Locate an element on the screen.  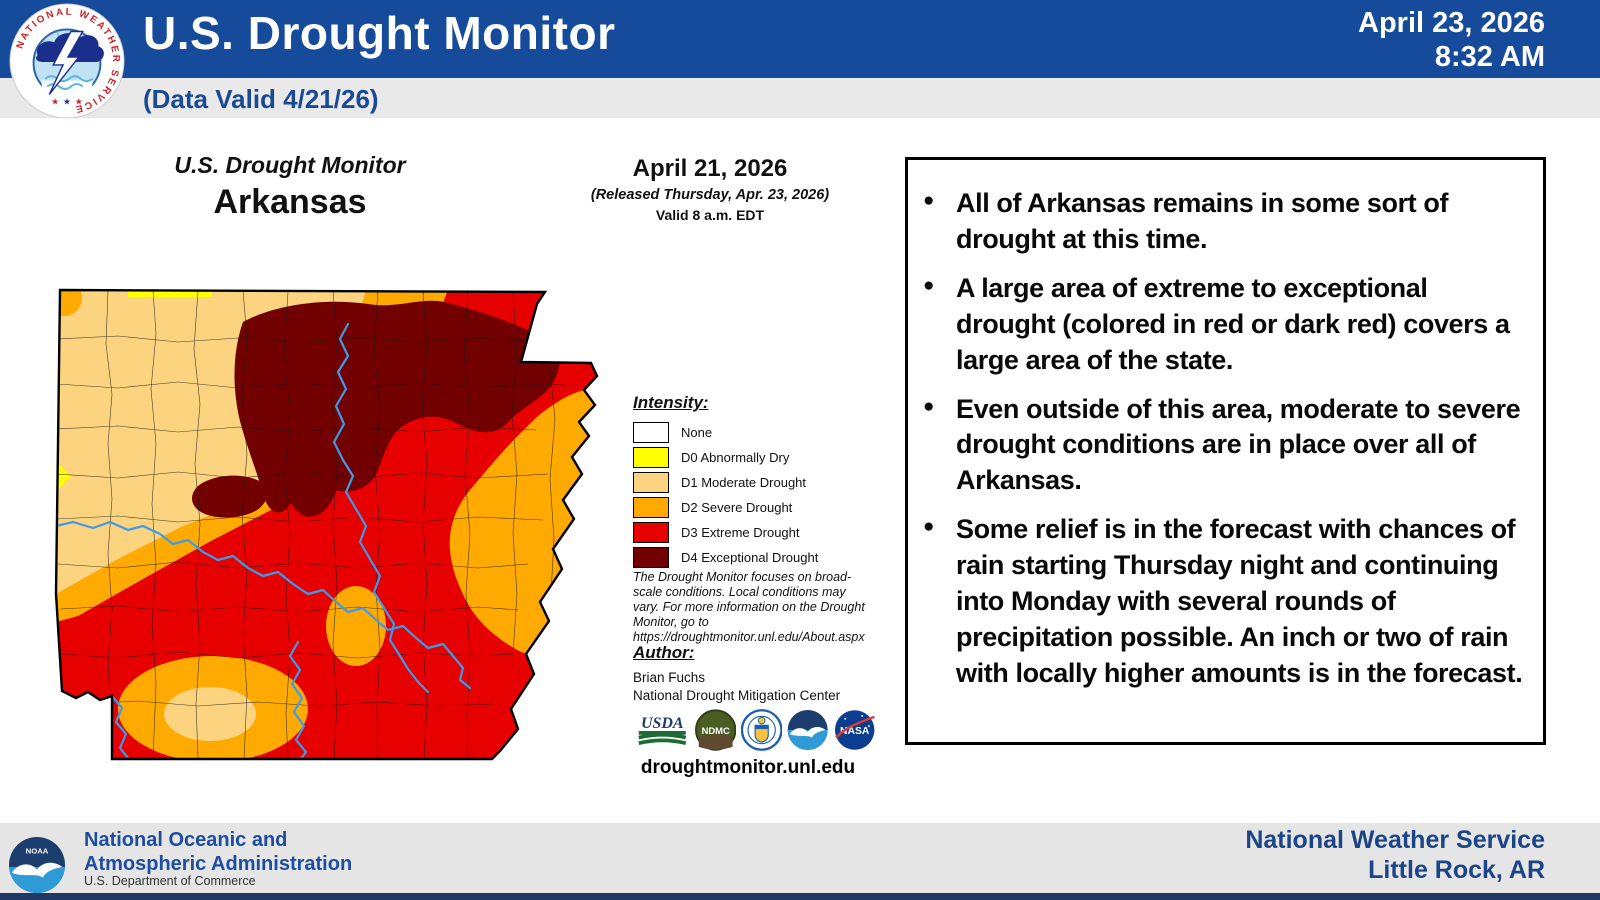
svg-text:★★★: ★ ★ ★ is located at coordinates (67, 102).